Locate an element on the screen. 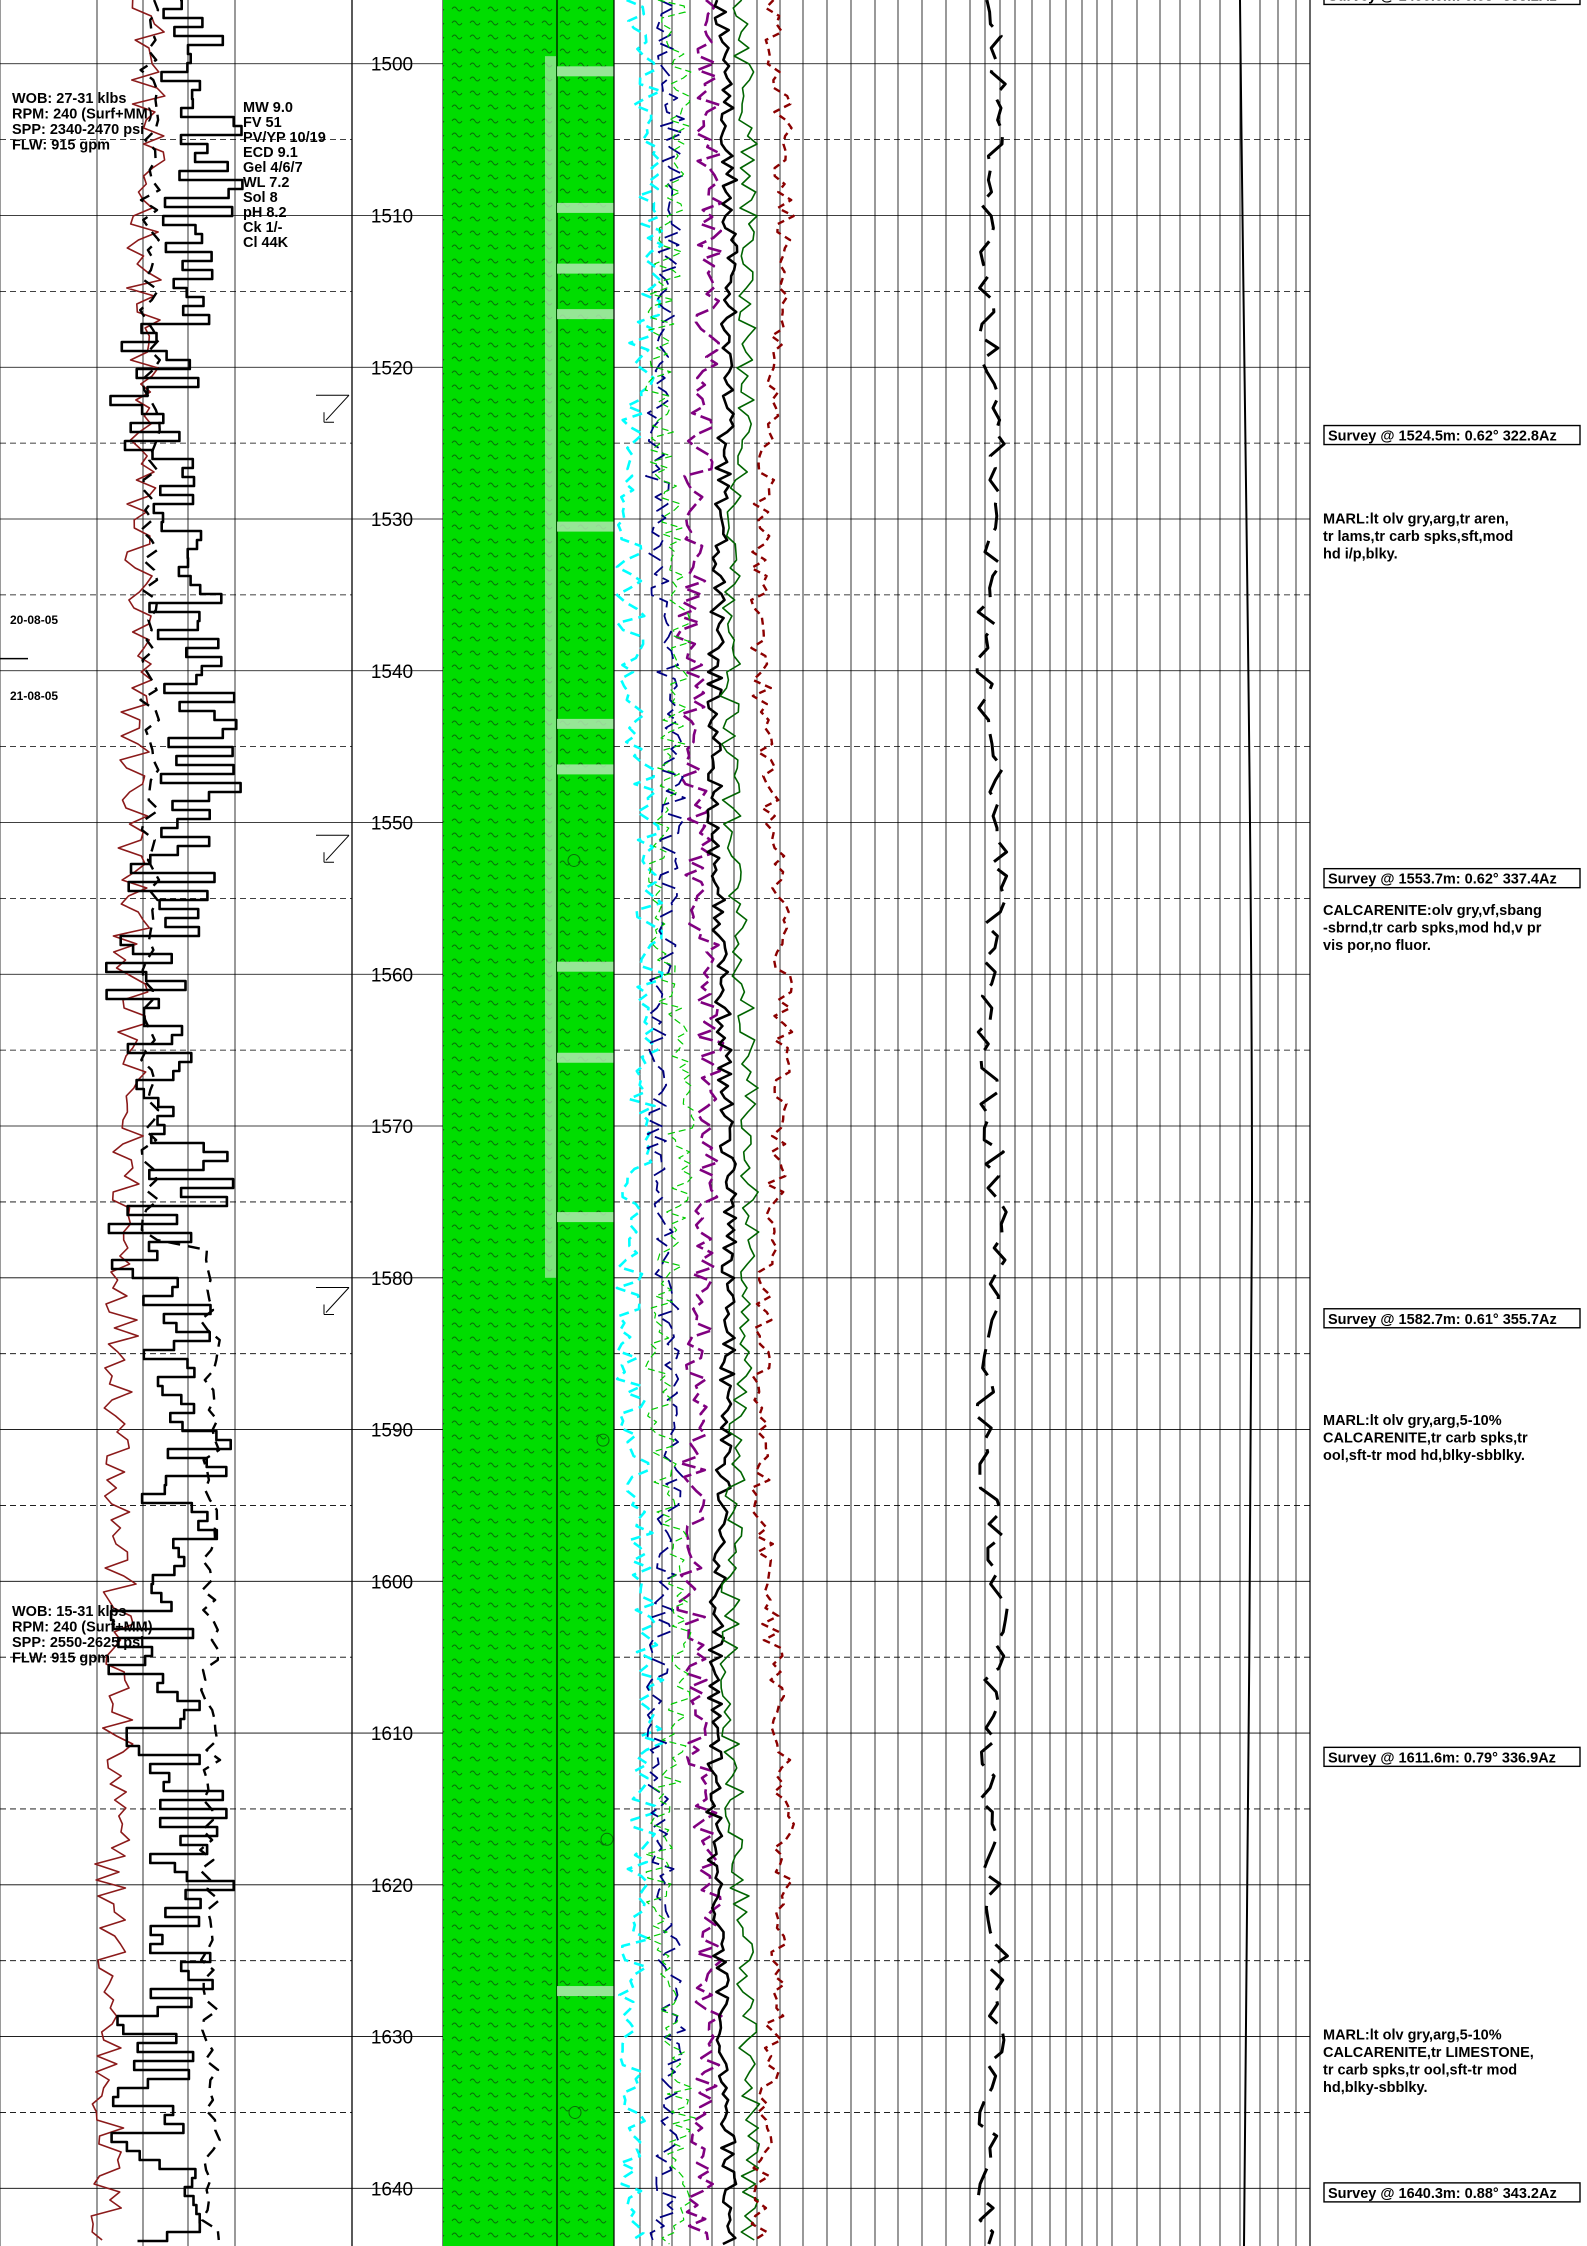 The height and width of the screenshot is (2246, 1587). depth-tick-label: 1560 is located at coordinates (392, 975).